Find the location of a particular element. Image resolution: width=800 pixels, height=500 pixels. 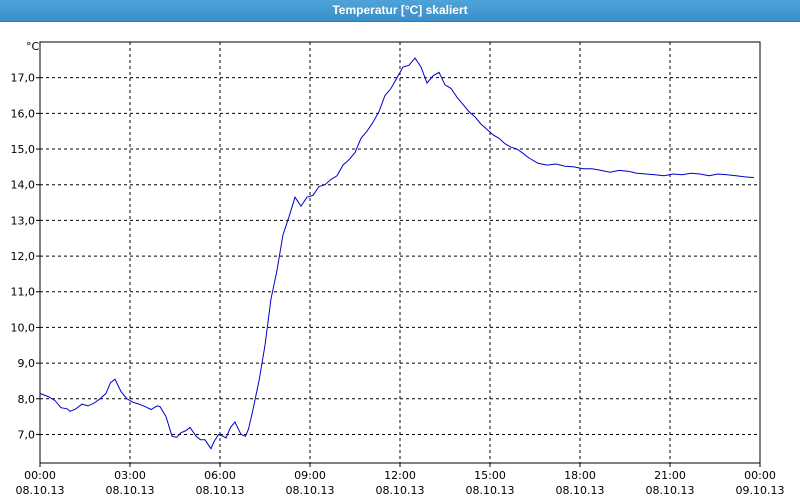

x-tick-time-label: 06:00 is located at coordinates (220, 475).